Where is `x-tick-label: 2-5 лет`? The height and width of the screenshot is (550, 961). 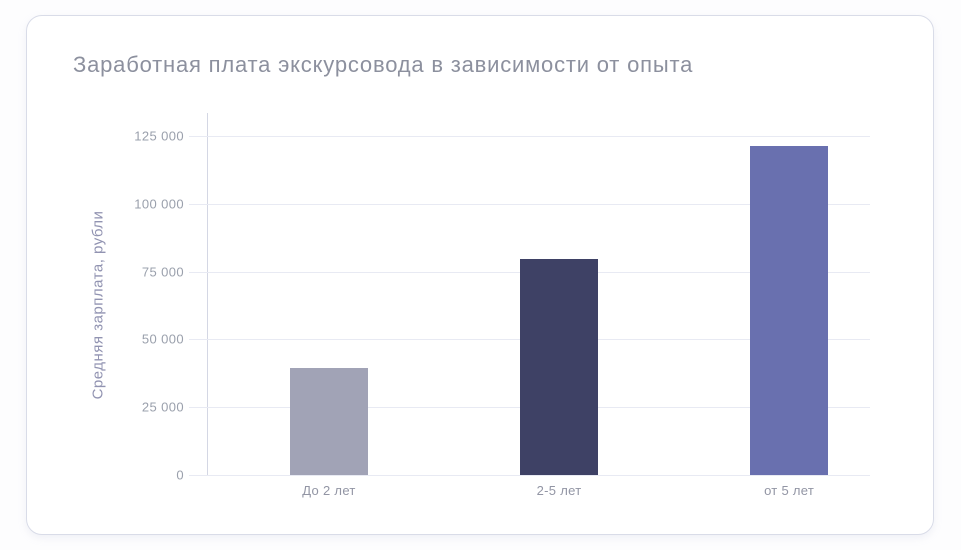 x-tick-label: 2-5 лет is located at coordinates (559, 490).